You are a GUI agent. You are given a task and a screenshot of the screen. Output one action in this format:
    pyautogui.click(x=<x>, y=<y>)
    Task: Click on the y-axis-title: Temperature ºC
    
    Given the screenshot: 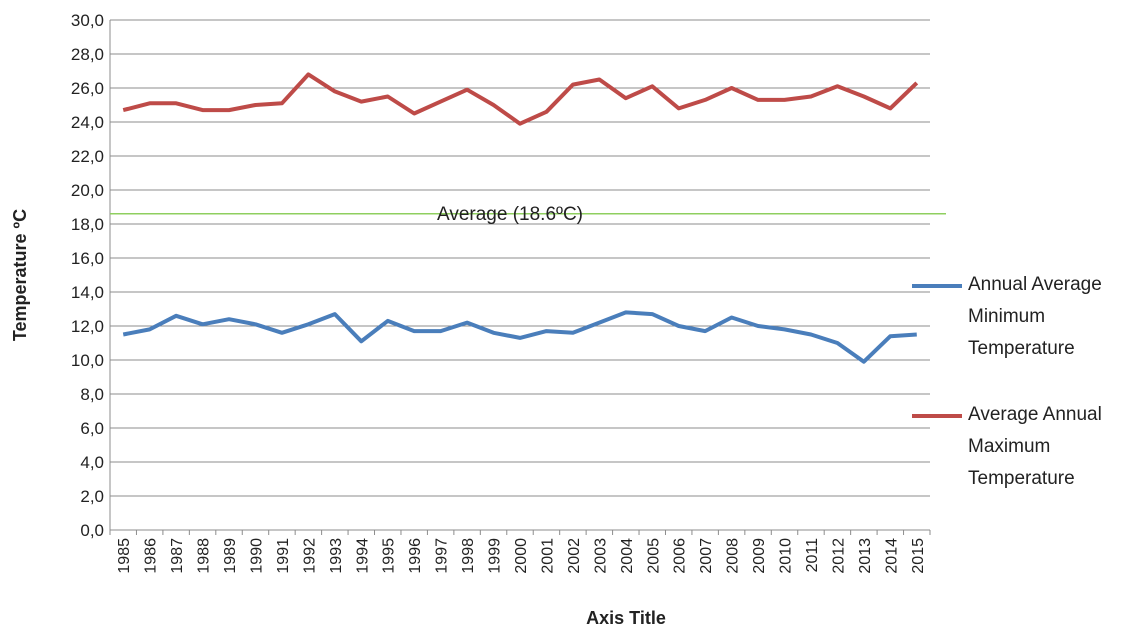 What is the action you would take?
    pyautogui.click(x=20, y=275)
    